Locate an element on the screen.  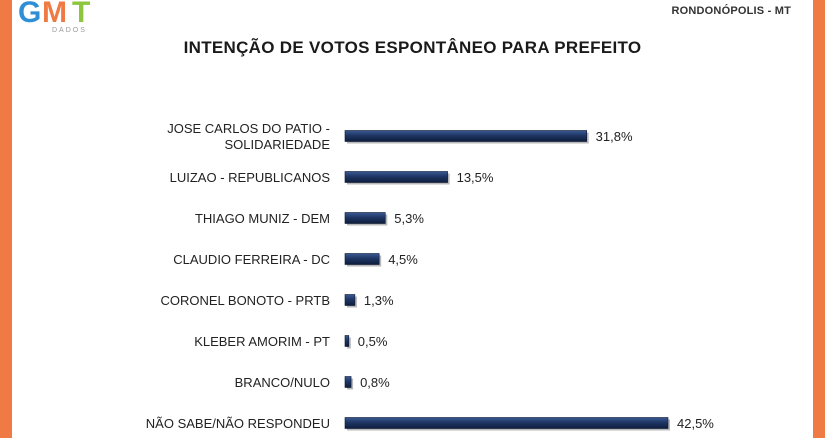
category-label: BRANCO/NULO is located at coordinates (282, 382).